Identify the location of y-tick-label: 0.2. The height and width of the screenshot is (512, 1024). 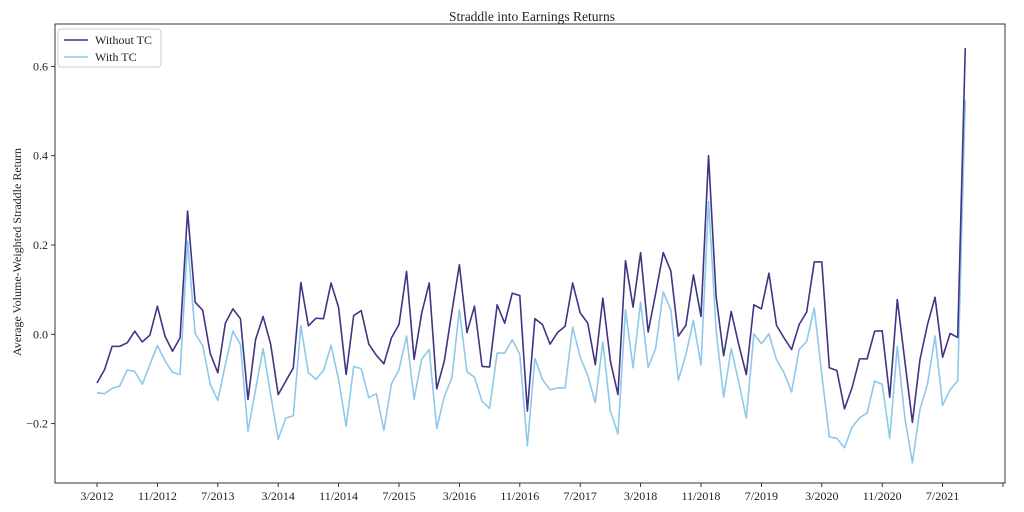
(40, 245).